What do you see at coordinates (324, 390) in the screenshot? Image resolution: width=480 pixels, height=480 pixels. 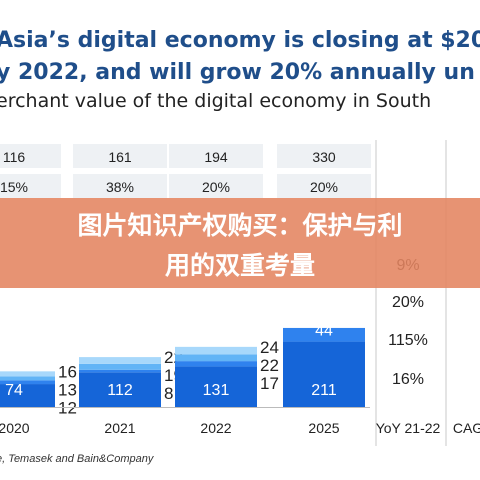 I see `data-label: 211` at bounding box center [324, 390].